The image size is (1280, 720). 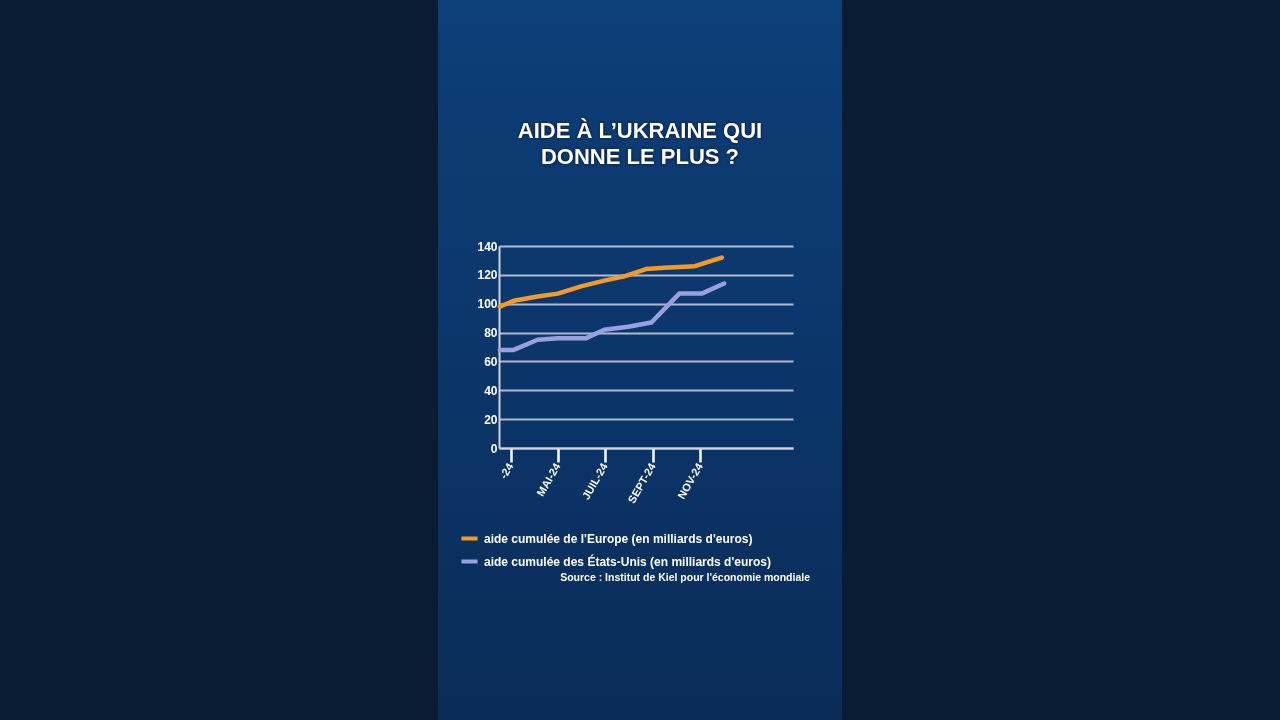 I want to click on y-tick-label: 120, so click(x=487, y=275).